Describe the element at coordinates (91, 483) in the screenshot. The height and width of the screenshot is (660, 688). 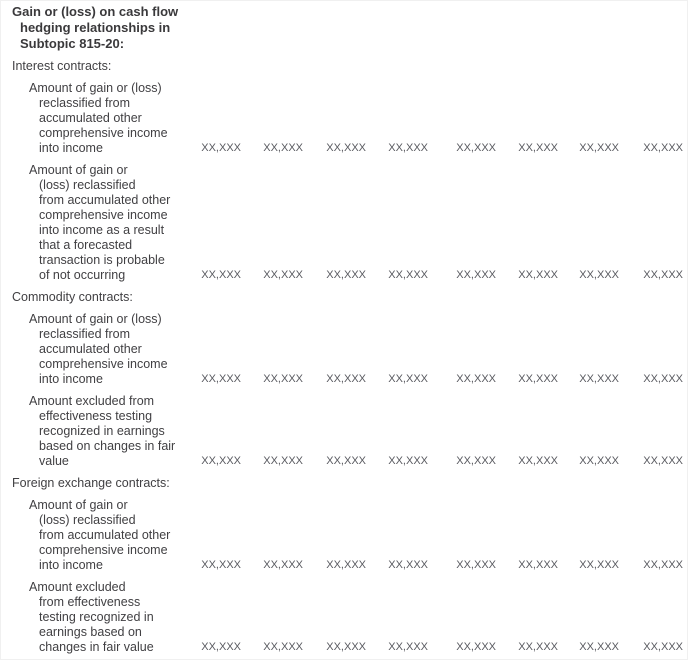
I see `section-label: Foreign exchange contracts:` at that location.